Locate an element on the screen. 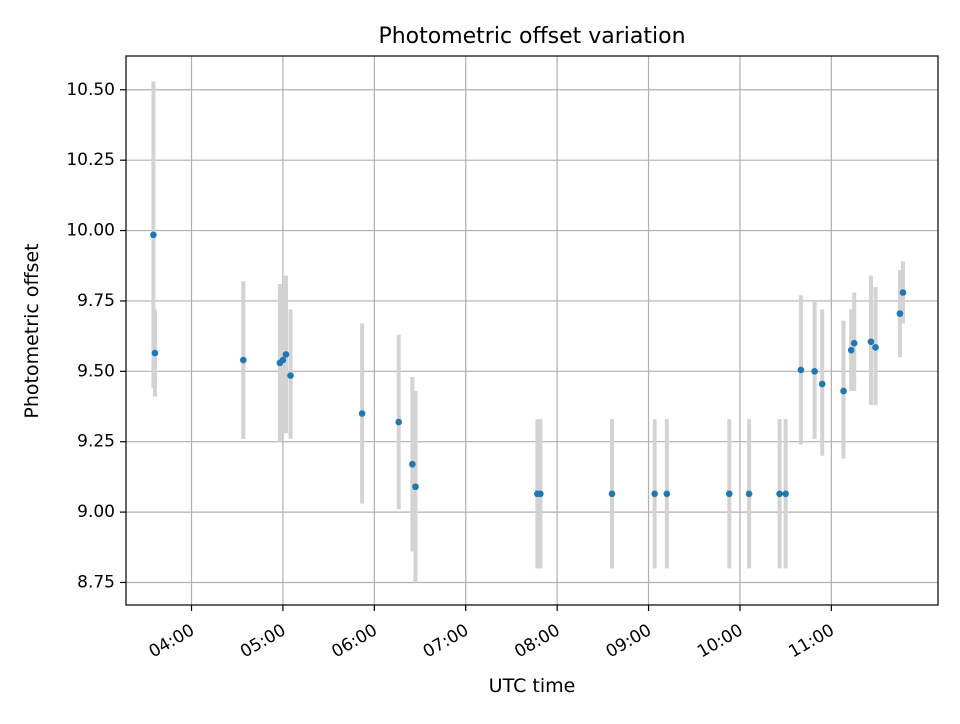 This screenshot has width=960, height=724. chart-title: Photometric offset variation is located at coordinates (531, 36).